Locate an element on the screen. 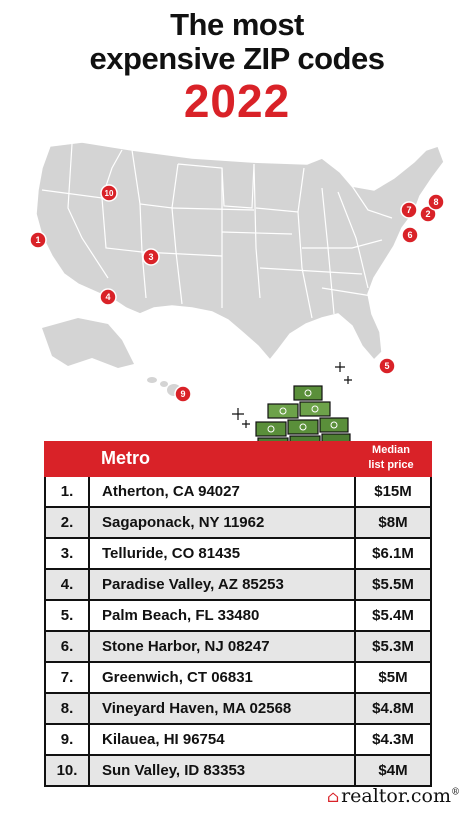 The width and height of the screenshot is (474, 815). metro-column-header: Metro is located at coordinates (125, 458).